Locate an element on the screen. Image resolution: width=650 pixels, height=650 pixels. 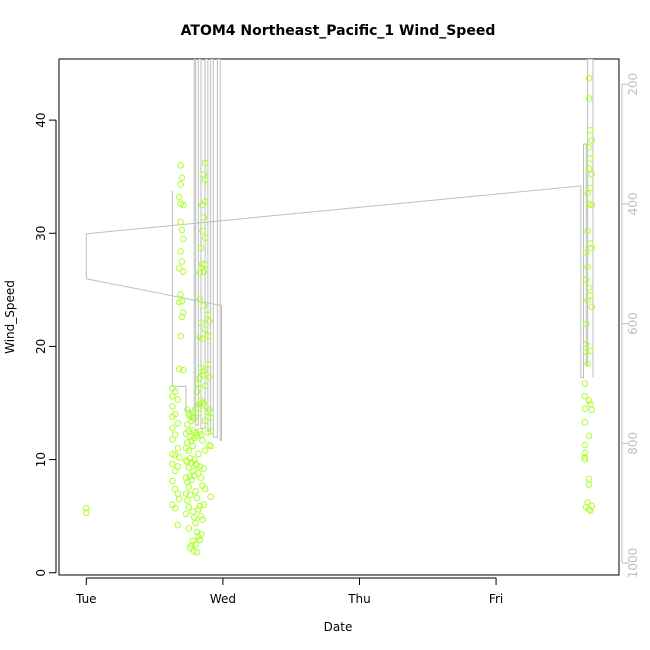
x-tick-label: Wed is located at coordinates (223, 599).